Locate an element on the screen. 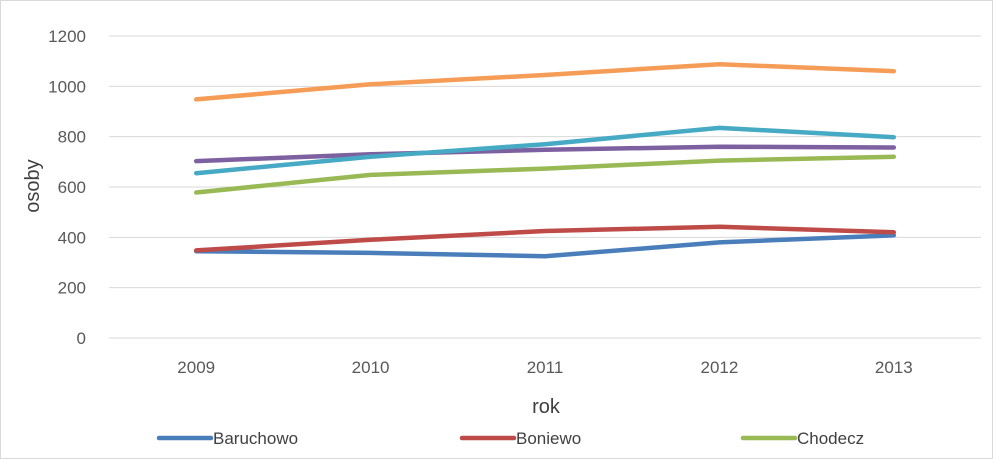 This screenshot has width=993, height=460. legend: Baruchowo Boniewo Chodecz is located at coordinates (510, 438).